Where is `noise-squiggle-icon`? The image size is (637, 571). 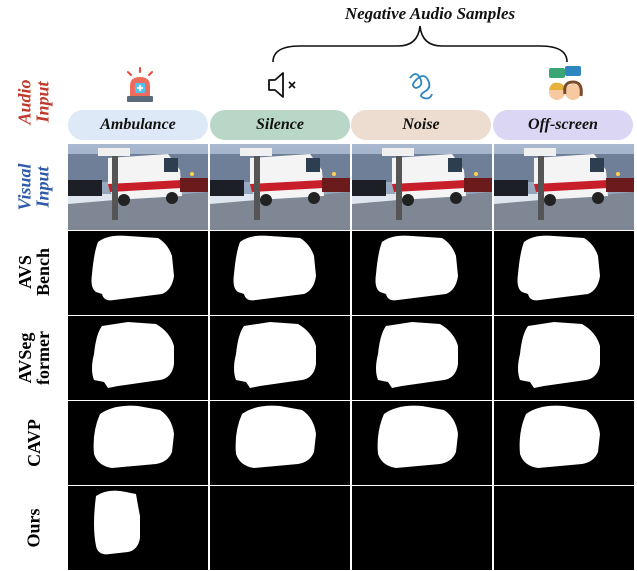
noise-squiggle-icon is located at coordinates (421, 86).